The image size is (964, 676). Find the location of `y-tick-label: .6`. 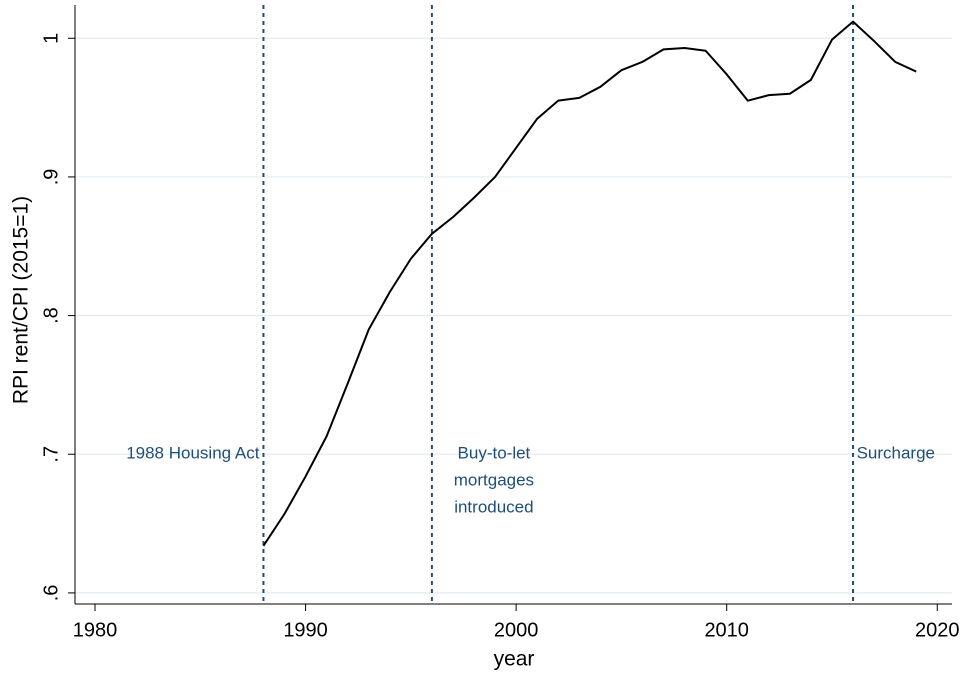

y-tick-label: .6 is located at coordinates (51, 593).